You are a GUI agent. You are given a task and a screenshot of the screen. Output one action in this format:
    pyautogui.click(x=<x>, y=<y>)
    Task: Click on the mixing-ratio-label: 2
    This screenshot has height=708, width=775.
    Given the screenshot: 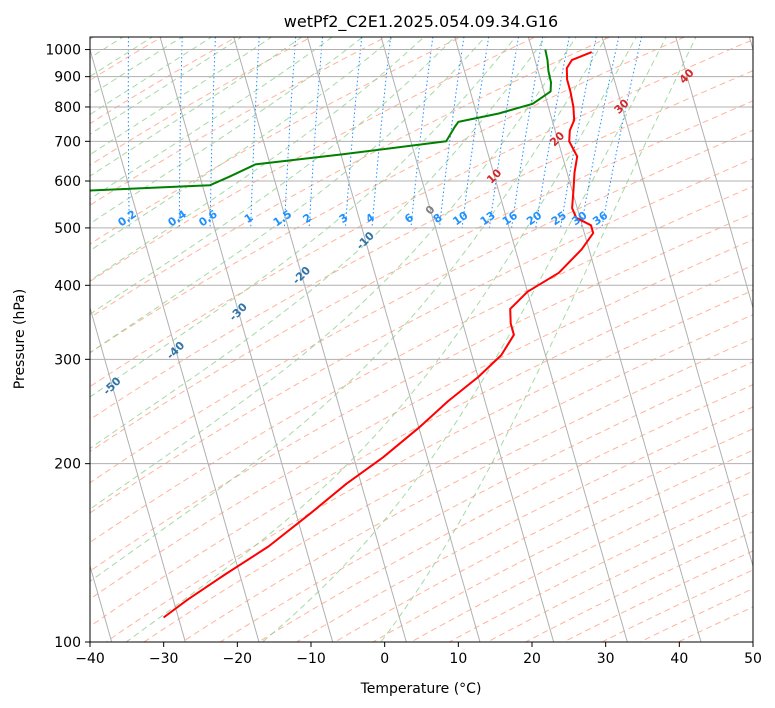 What is the action you would take?
    pyautogui.click(x=307, y=218)
    